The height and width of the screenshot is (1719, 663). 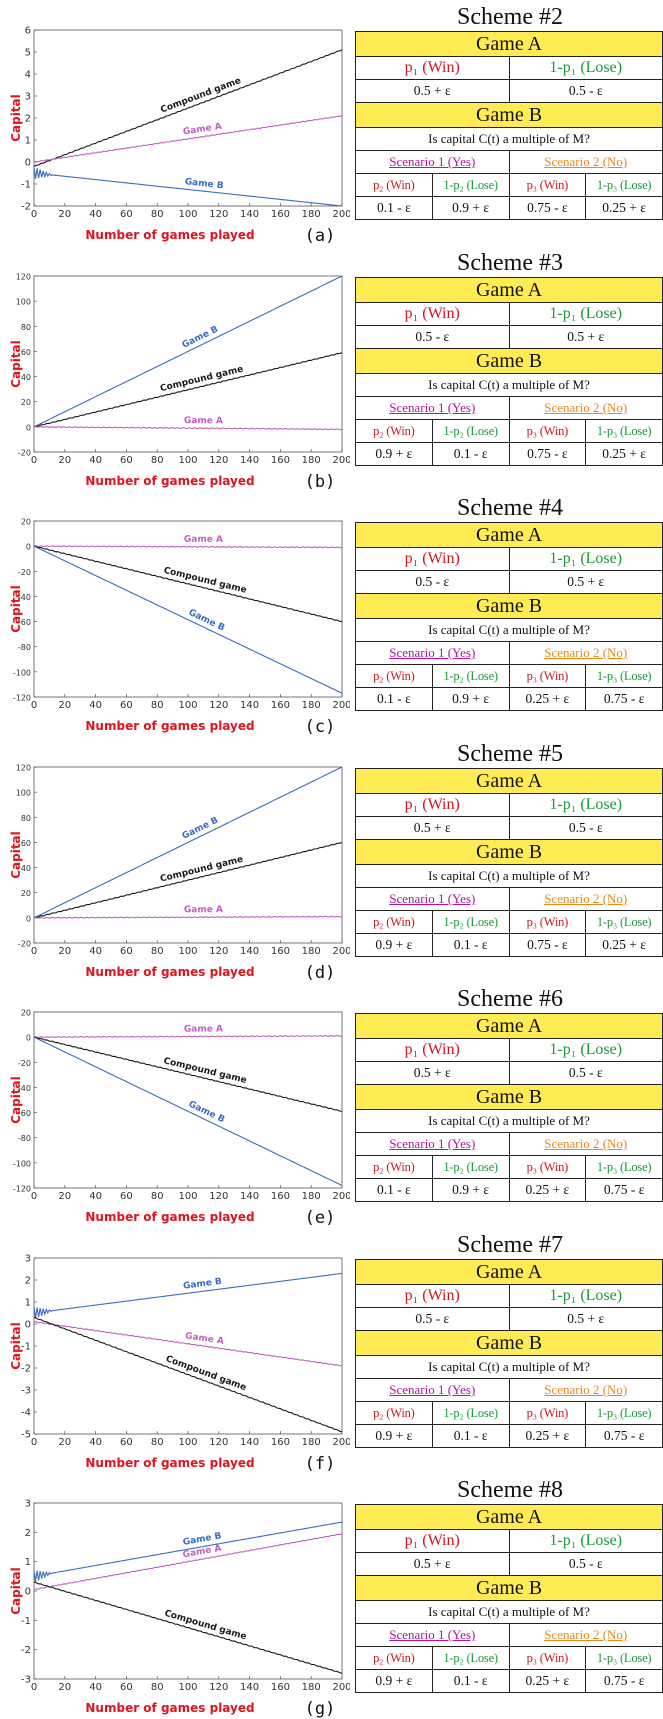 What do you see at coordinates (95, 214) in the screenshot?
I see `x-tick-label: 40` at bounding box center [95, 214].